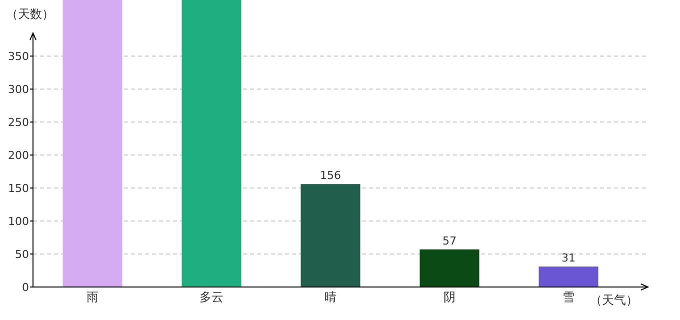 Image resolution: width=680 pixels, height=320 pixels. I want to click on y-tick-label: 300, so click(18, 89).